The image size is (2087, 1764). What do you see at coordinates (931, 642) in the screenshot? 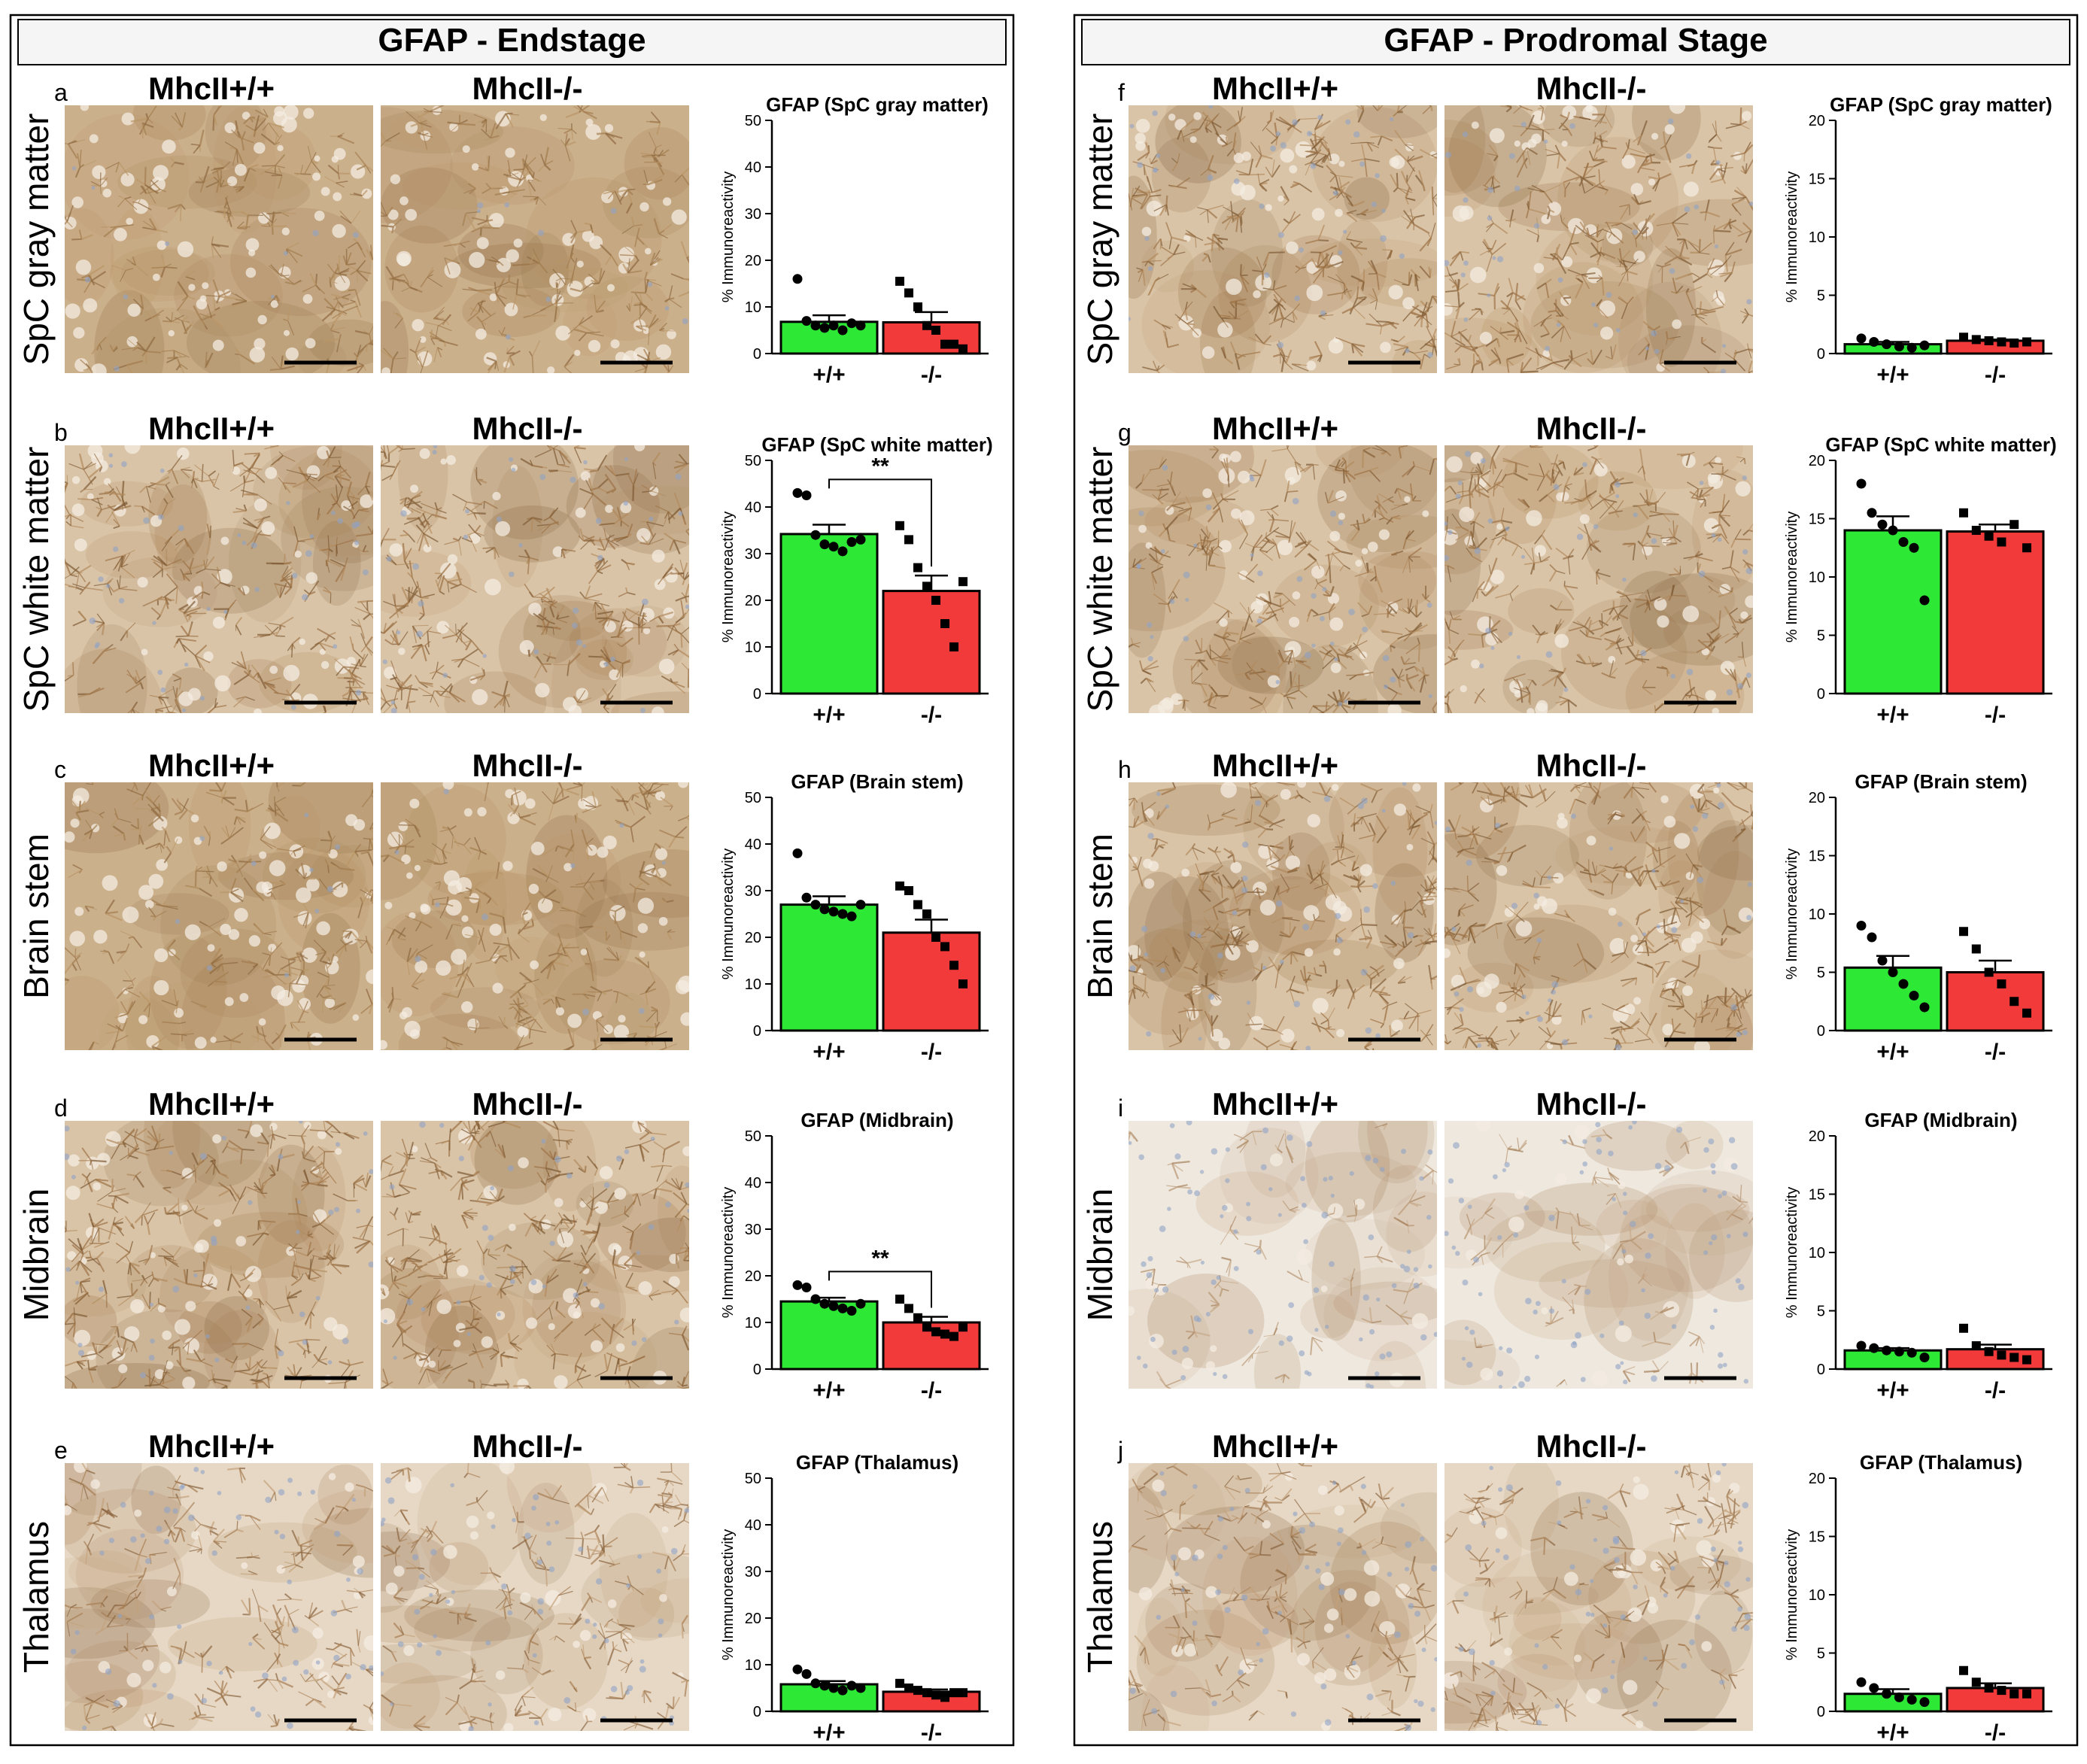
I see `bar-ko` at bounding box center [931, 642].